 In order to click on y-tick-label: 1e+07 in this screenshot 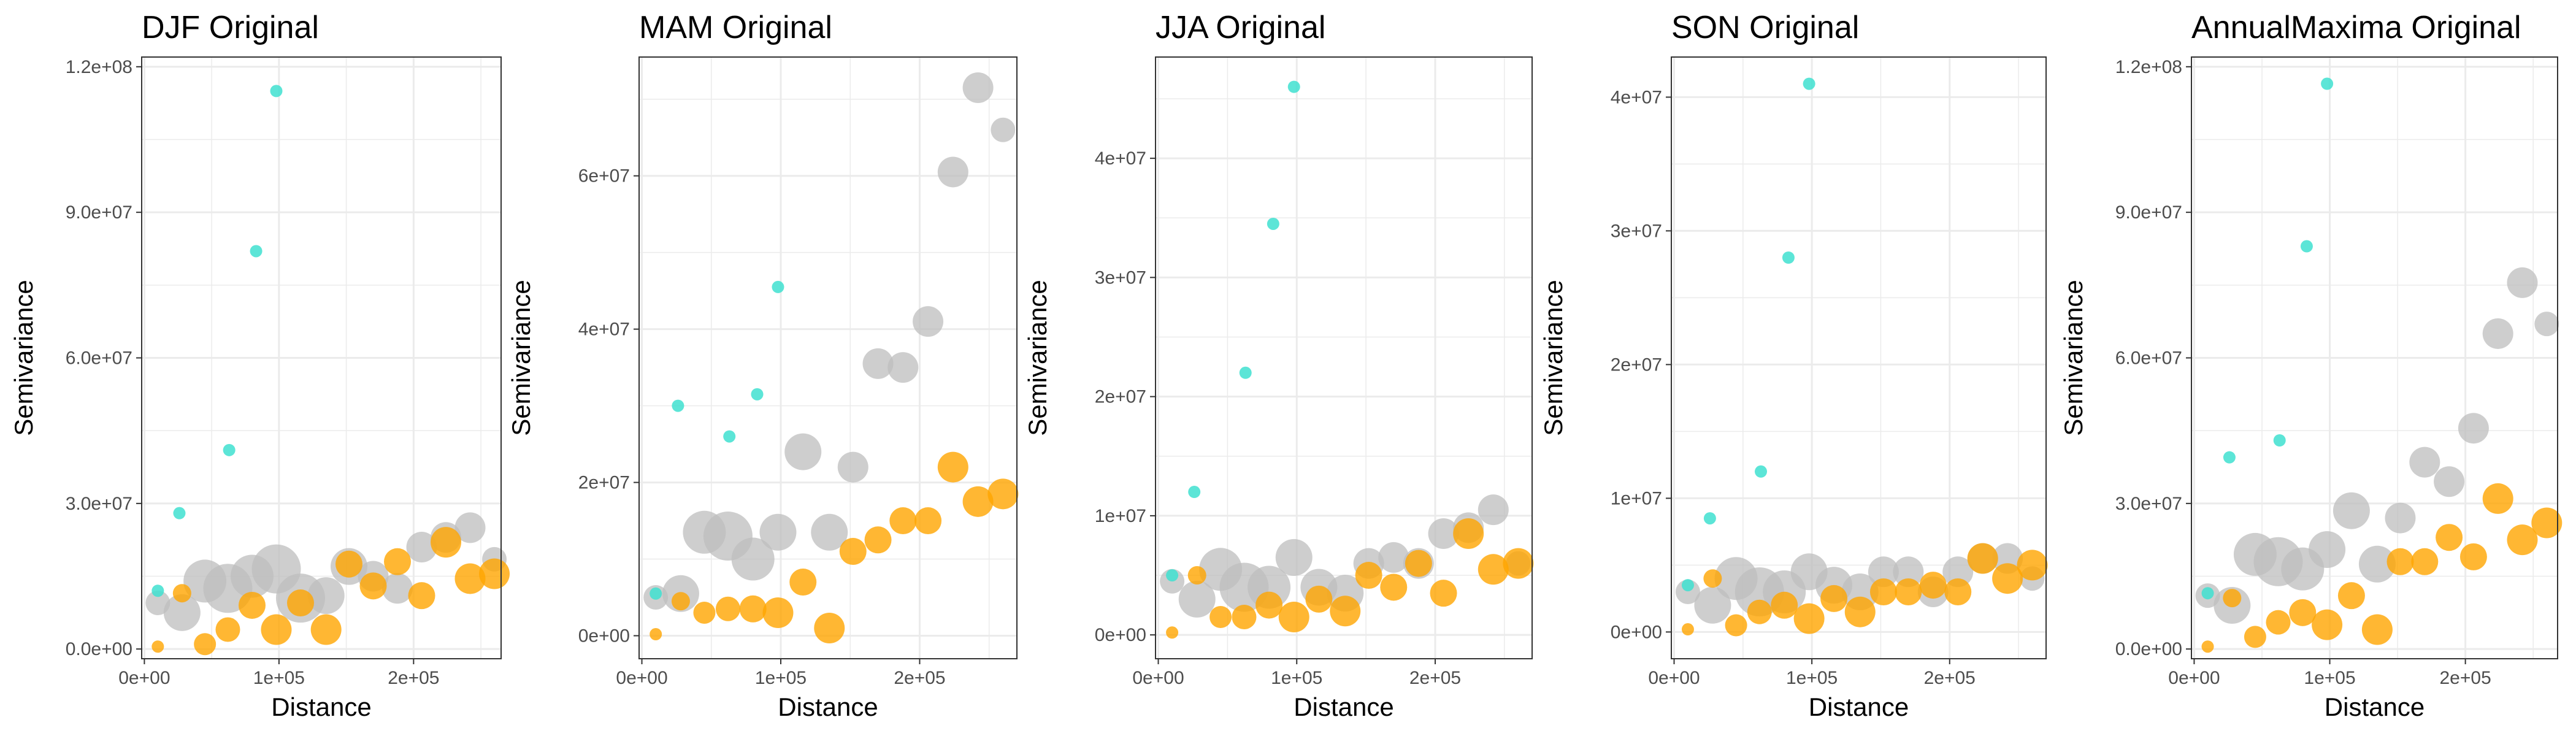, I will do `click(1636, 498)`.